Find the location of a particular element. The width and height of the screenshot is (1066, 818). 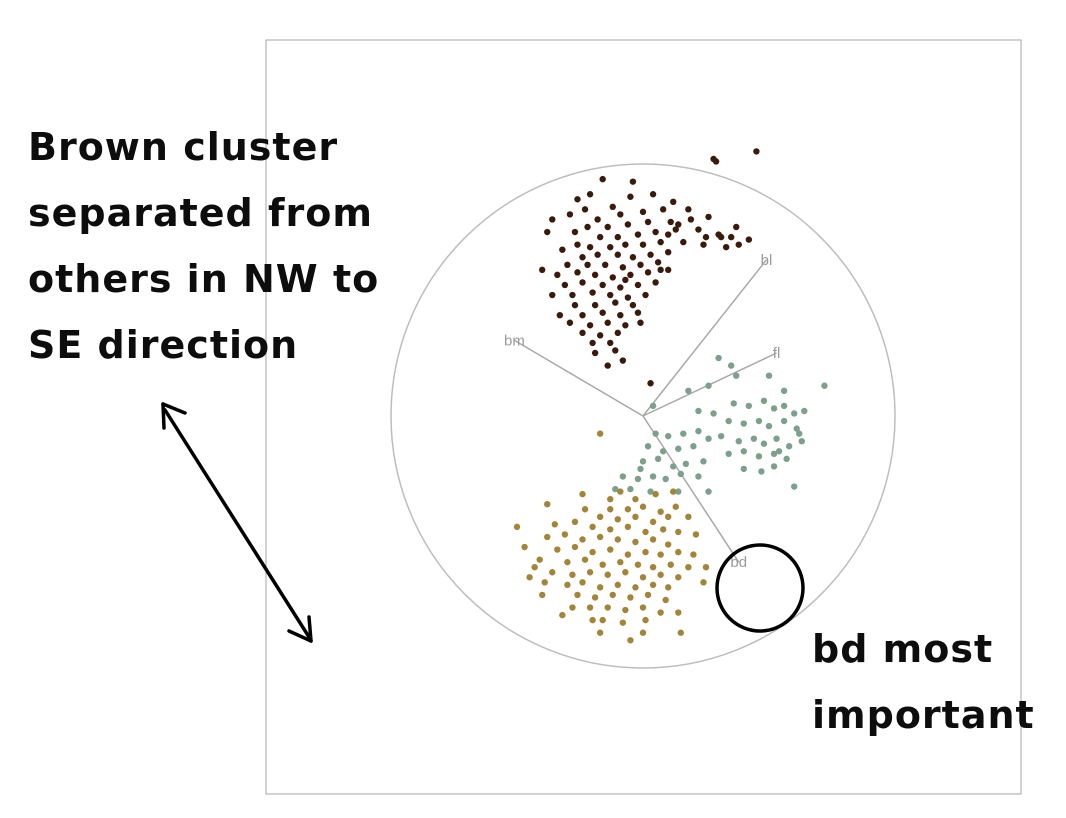

left-note-line-1: Brown cluster is located at coordinates (183, 147).